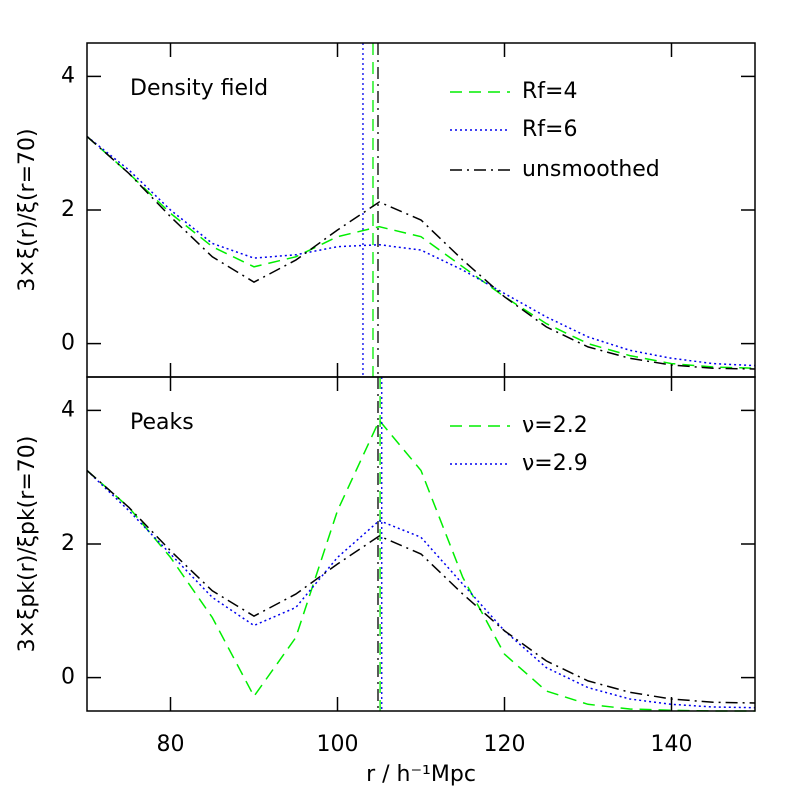 The image size is (797, 797). Describe the element at coordinates (591, 169) in the screenshot. I see `legend-label: unsmoothed` at that location.